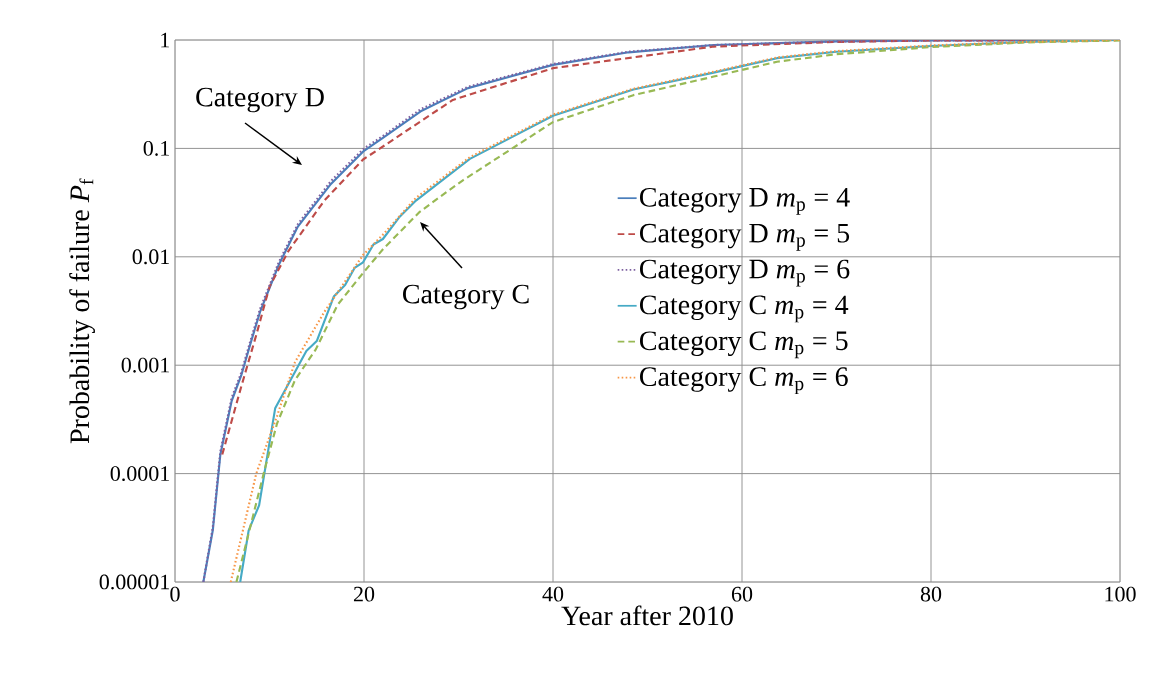 The height and width of the screenshot is (686, 1164). I want to click on x-tick-label: 100, so click(1120, 594).